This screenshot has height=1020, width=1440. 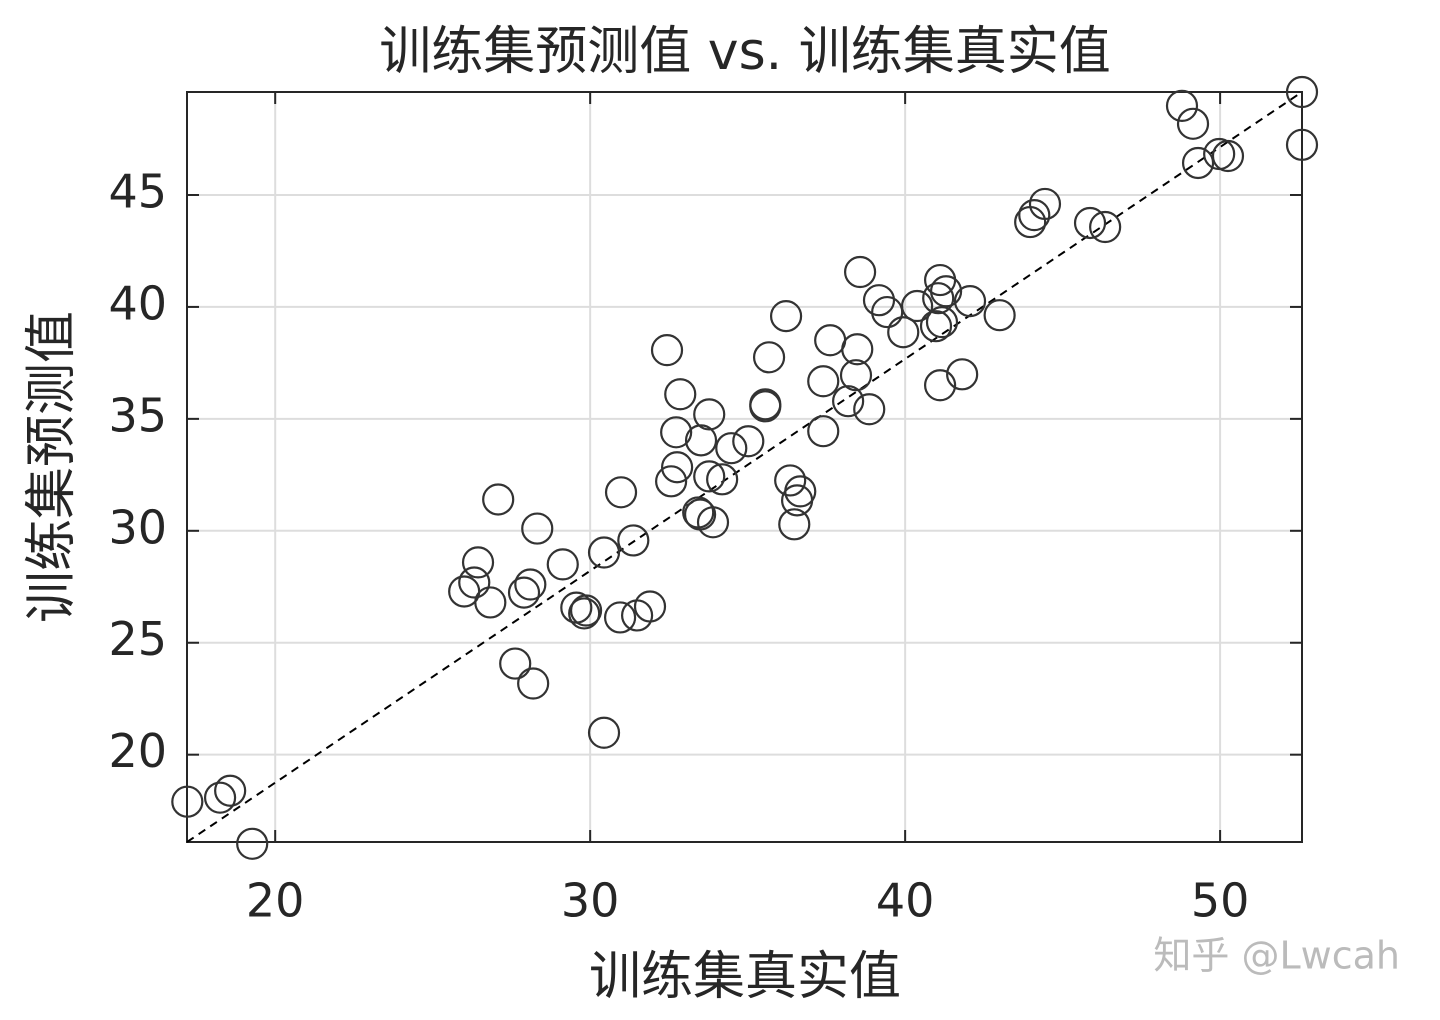 I want to click on x-tick-label: 50, so click(x=1220, y=901).